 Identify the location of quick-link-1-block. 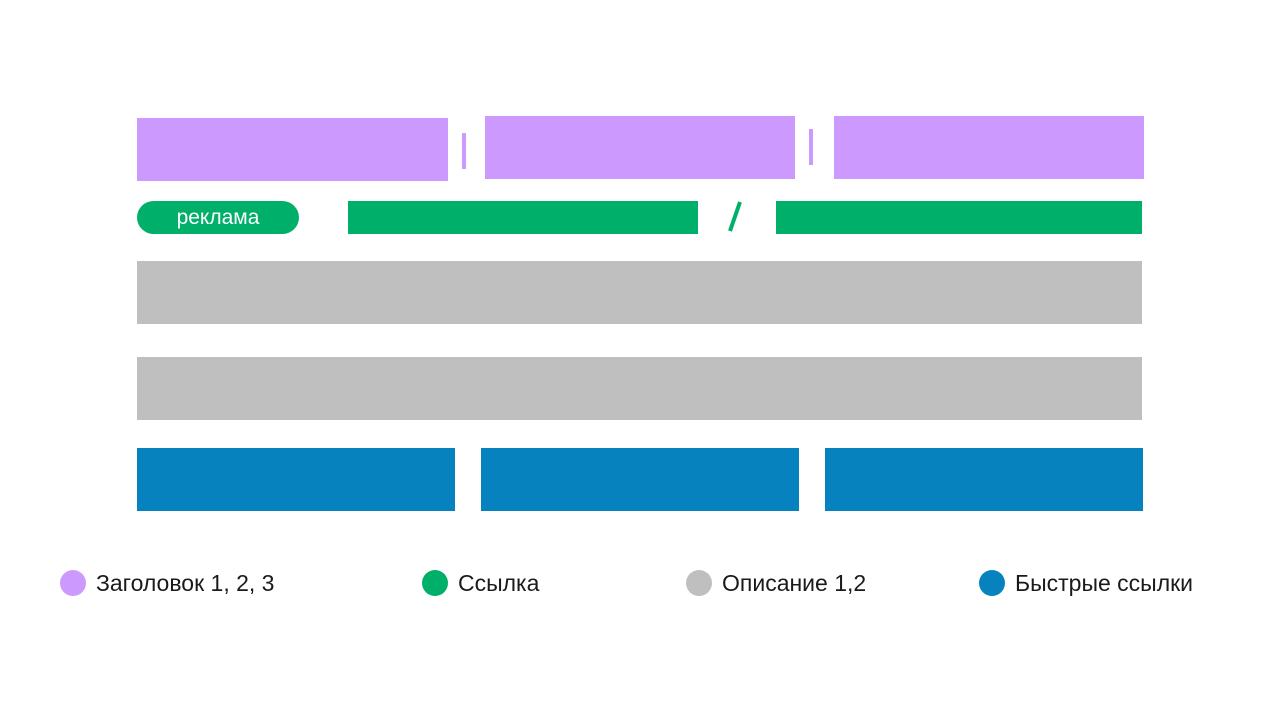
(296, 479).